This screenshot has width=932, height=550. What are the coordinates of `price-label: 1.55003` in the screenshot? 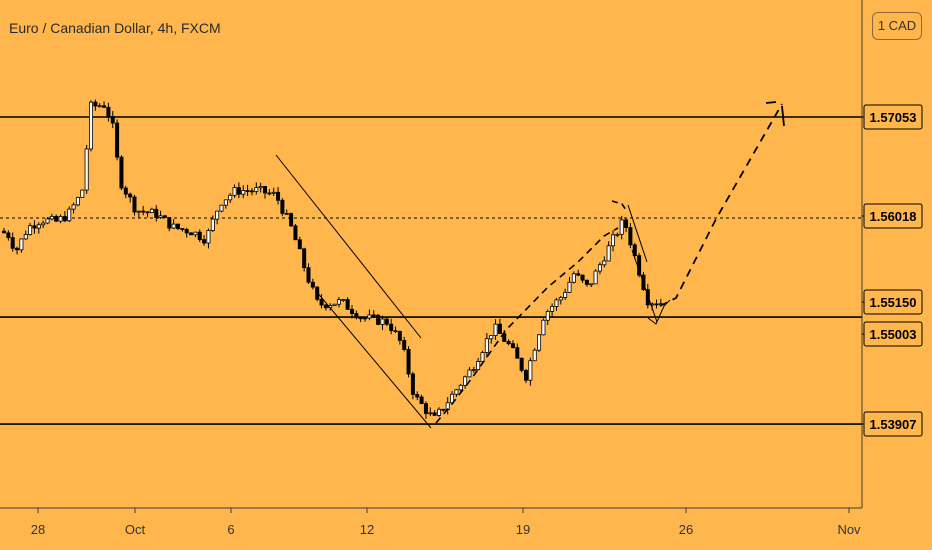 It's located at (892, 334).